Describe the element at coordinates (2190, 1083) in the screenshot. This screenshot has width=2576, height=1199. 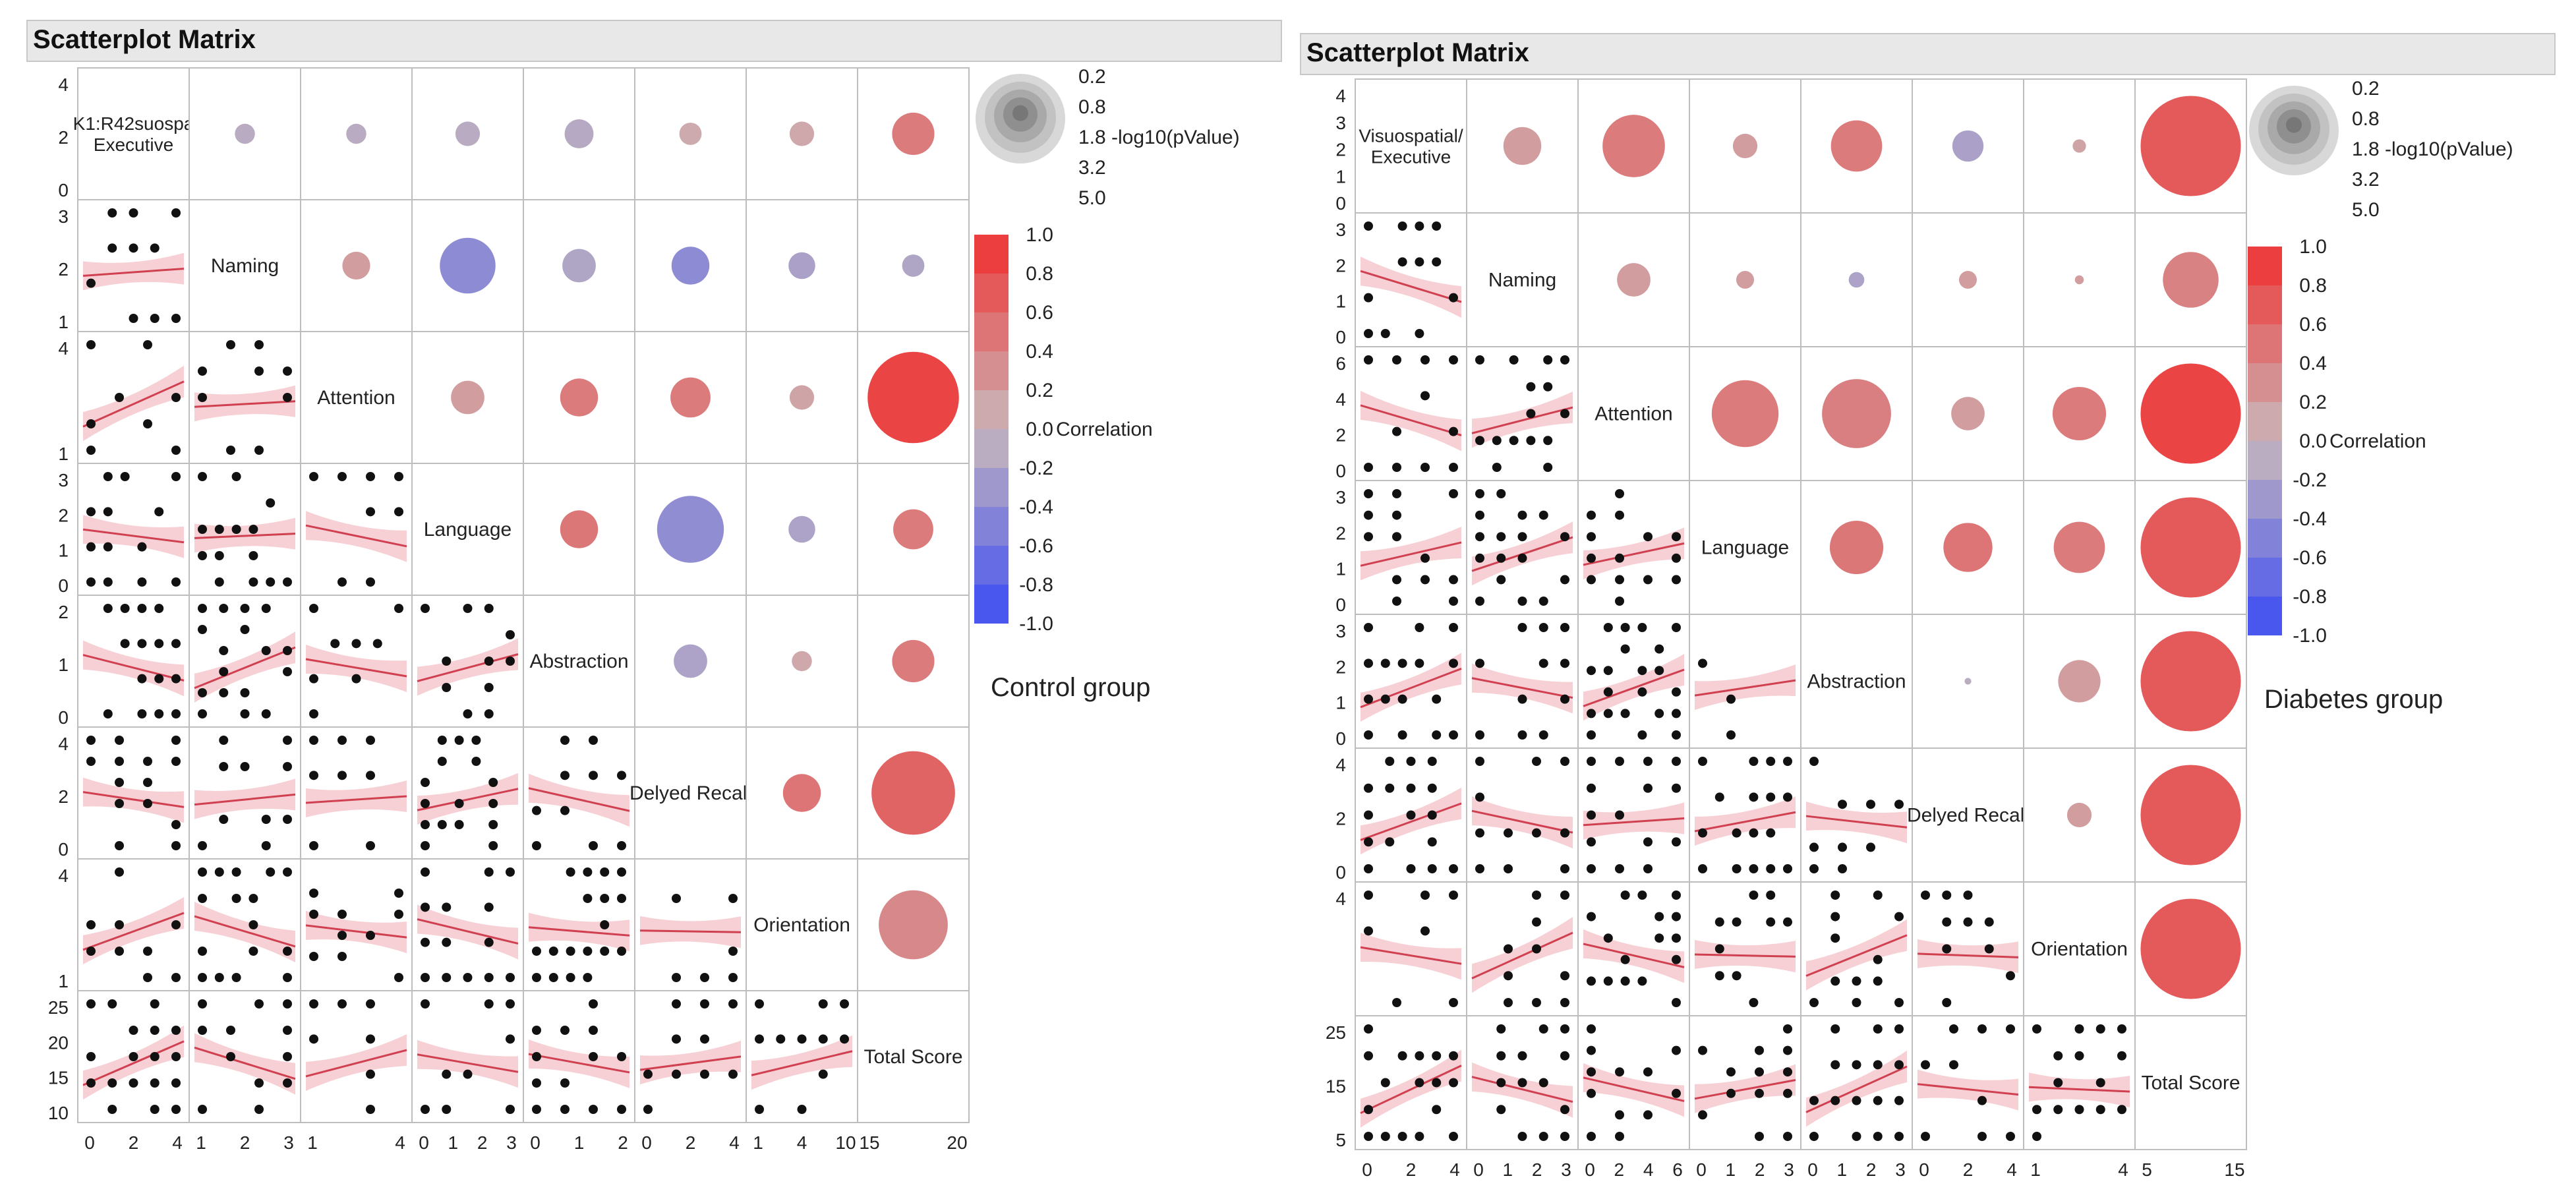
I see `variable-label: Total Score` at that location.